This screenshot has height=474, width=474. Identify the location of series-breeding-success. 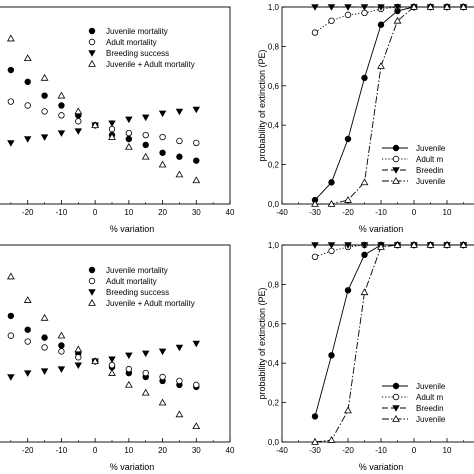
(104, 360).